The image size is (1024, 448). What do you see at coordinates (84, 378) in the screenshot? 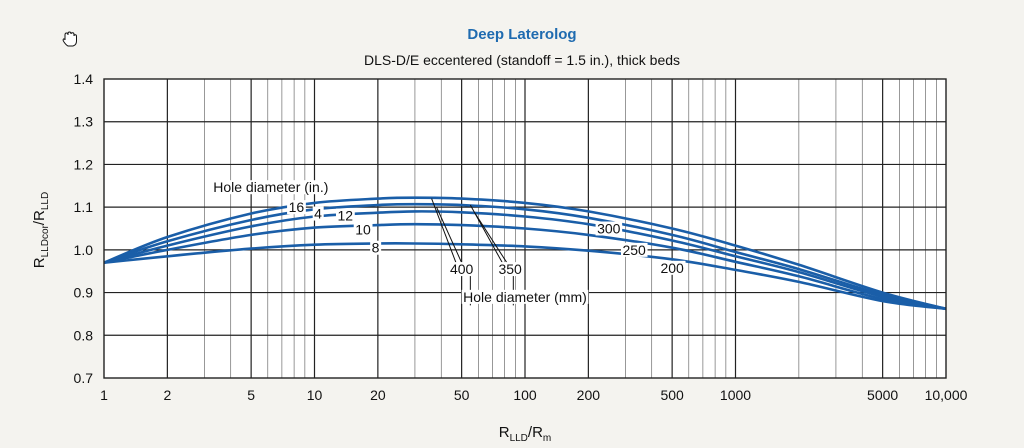
I see `y-tick-label: 0.7` at bounding box center [84, 378].